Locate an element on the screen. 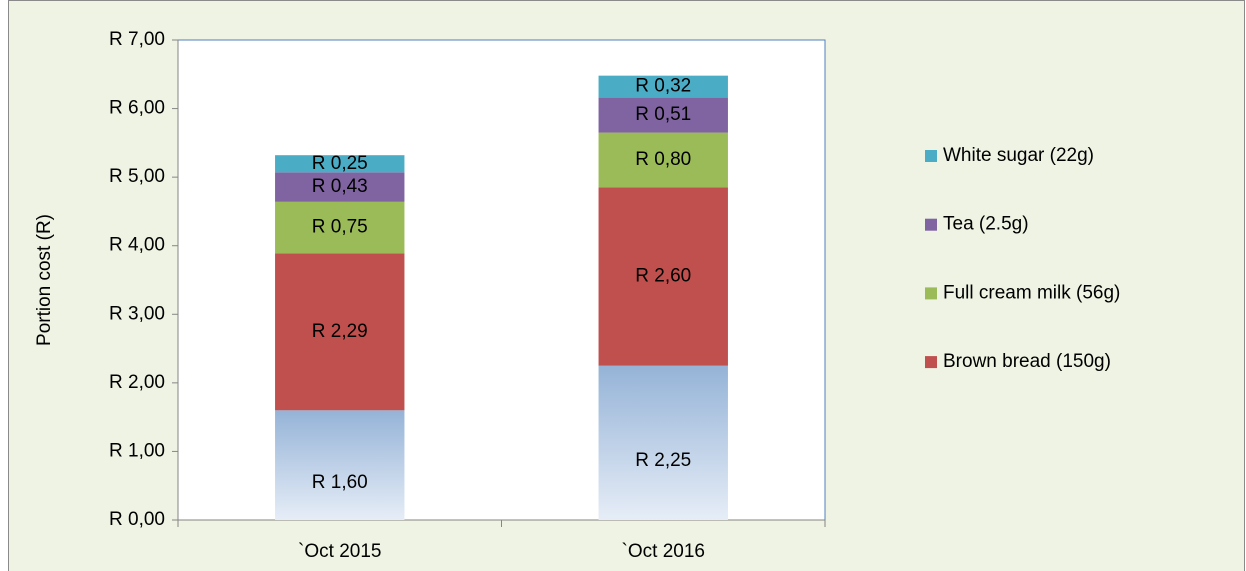  value-label: R 0,51 is located at coordinates (663, 114).